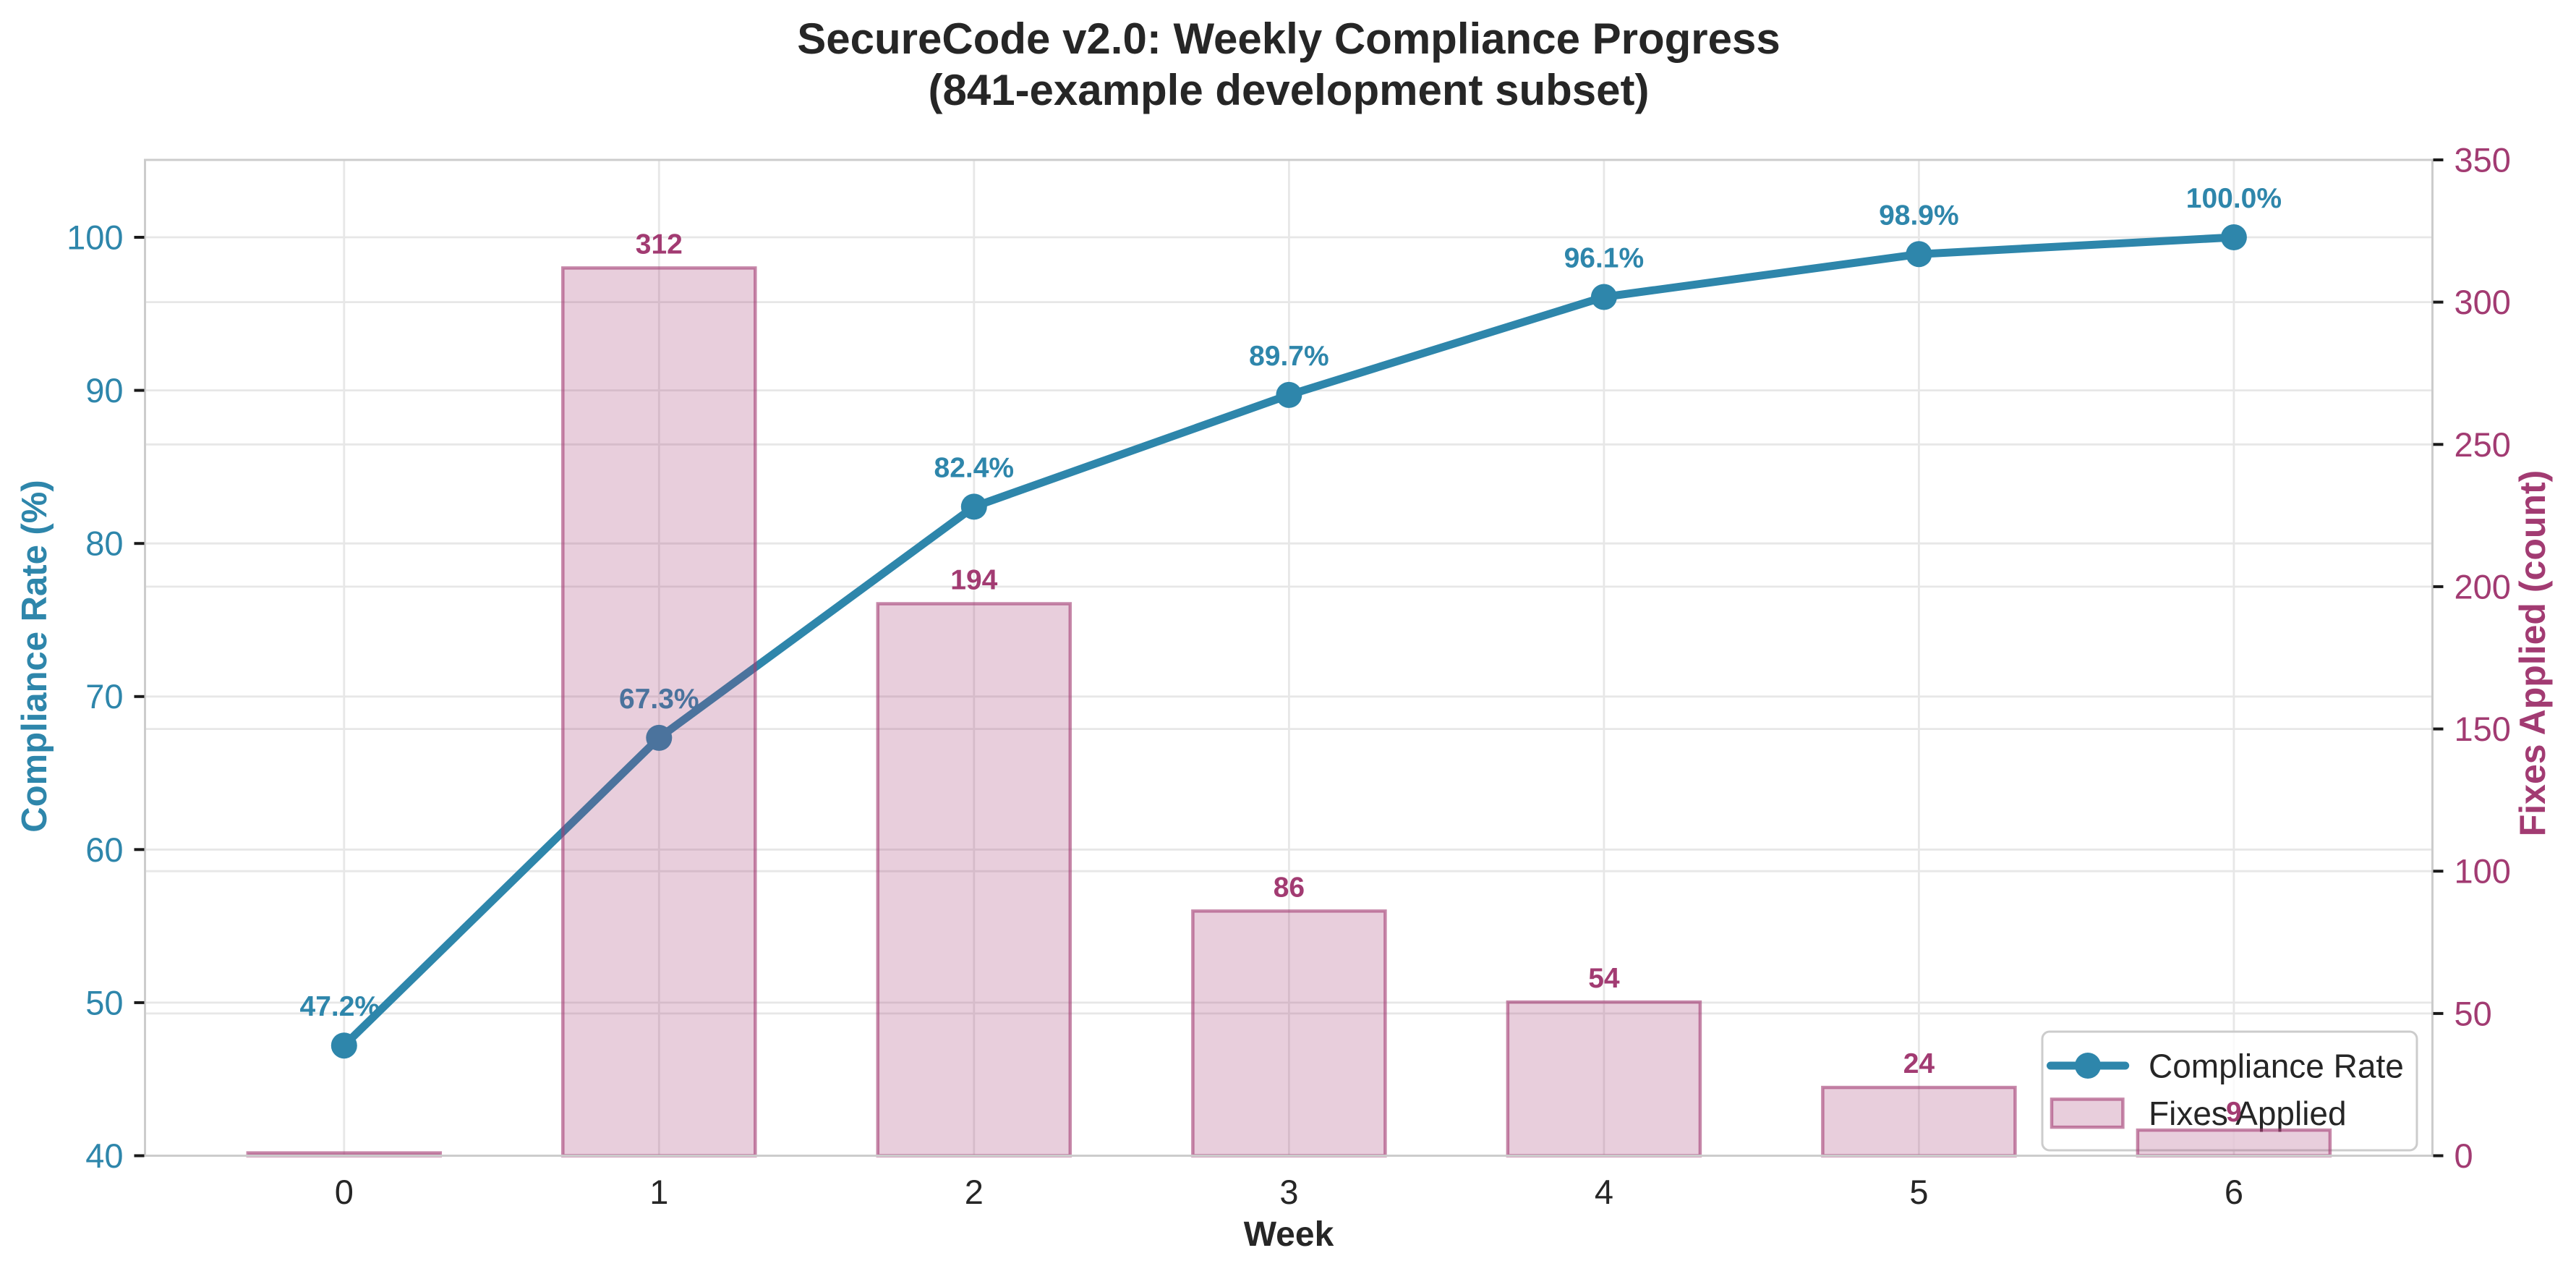 This screenshot has width=2576, height=1274. What do you see at coordinates (34, 656) in the screenshot?
I see `svg-text: Compliance Rate (%)` at bounding box center [34, 656].